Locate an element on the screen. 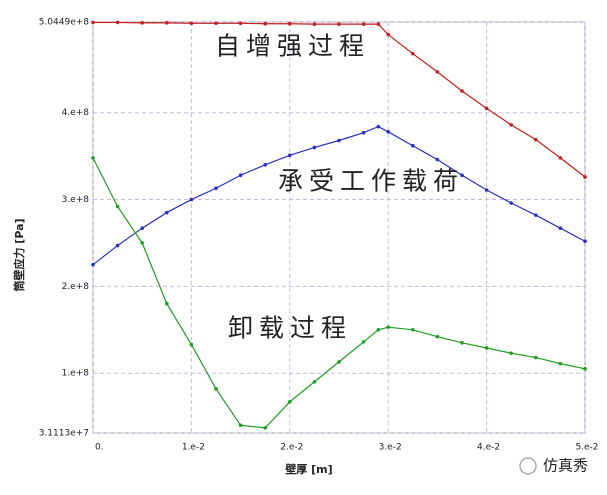 The width and height of the screenshot is (607, 495). x-tick-label: 4.e-2 is located at coordinates (488, 448).